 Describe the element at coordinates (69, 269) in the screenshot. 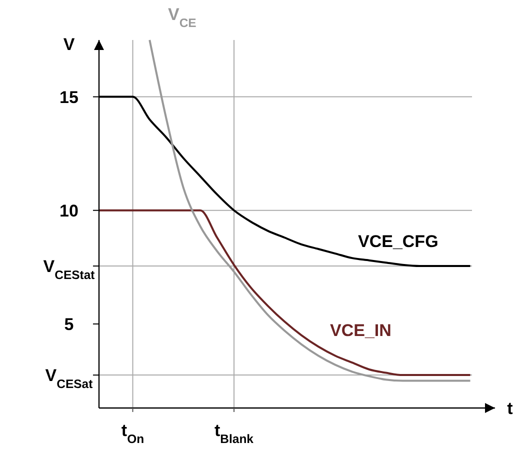

I see `y-tick-label: V$_{CEStat}$` at that location.